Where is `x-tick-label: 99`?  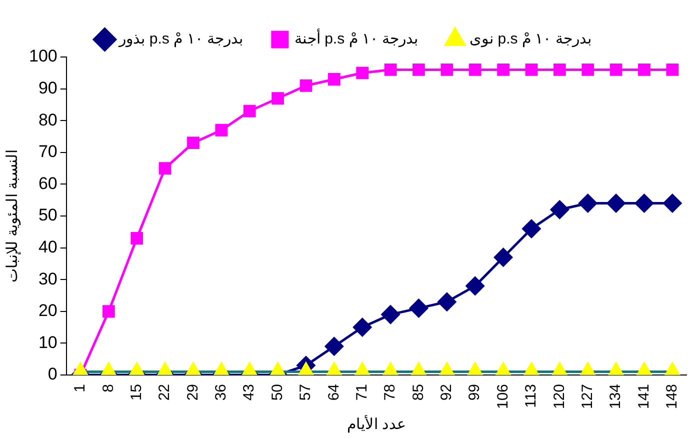 x-tick-label: 99 is located at coordinates (475, 392).